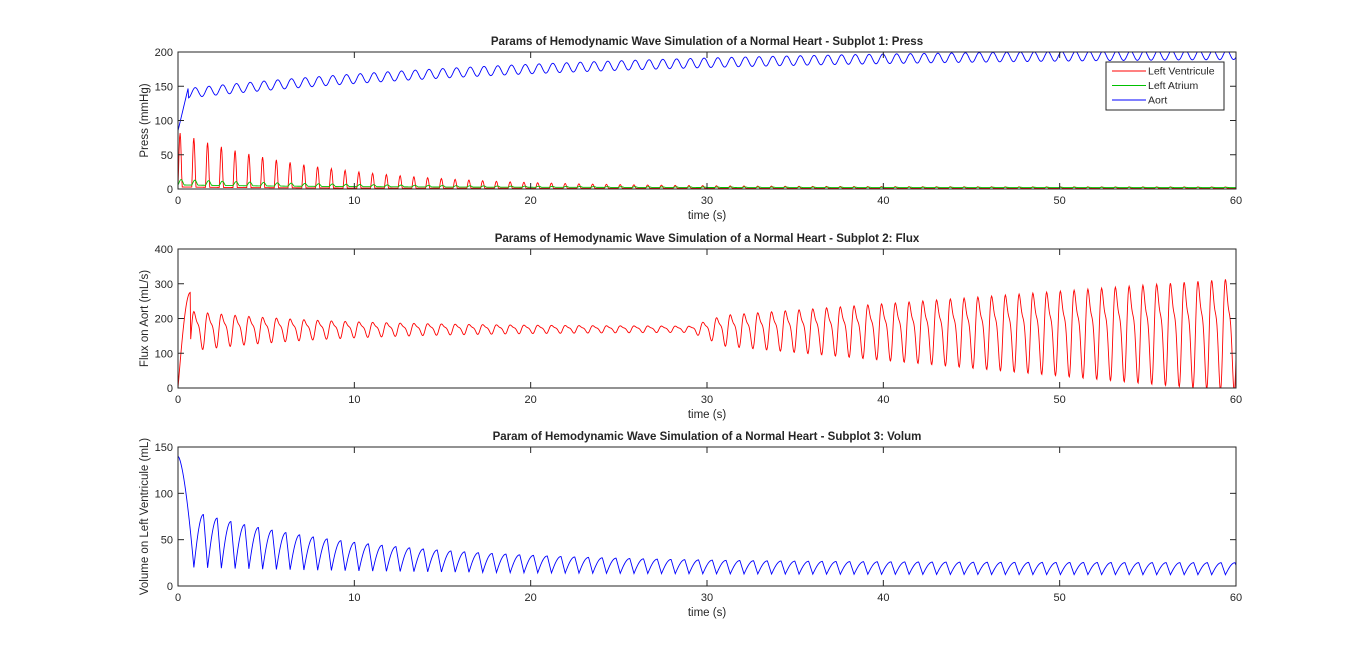  What do you see at coordinates (164, 285) in the screenshot?
I see `y-tick-label: 300` at bounding box center [164, 285].